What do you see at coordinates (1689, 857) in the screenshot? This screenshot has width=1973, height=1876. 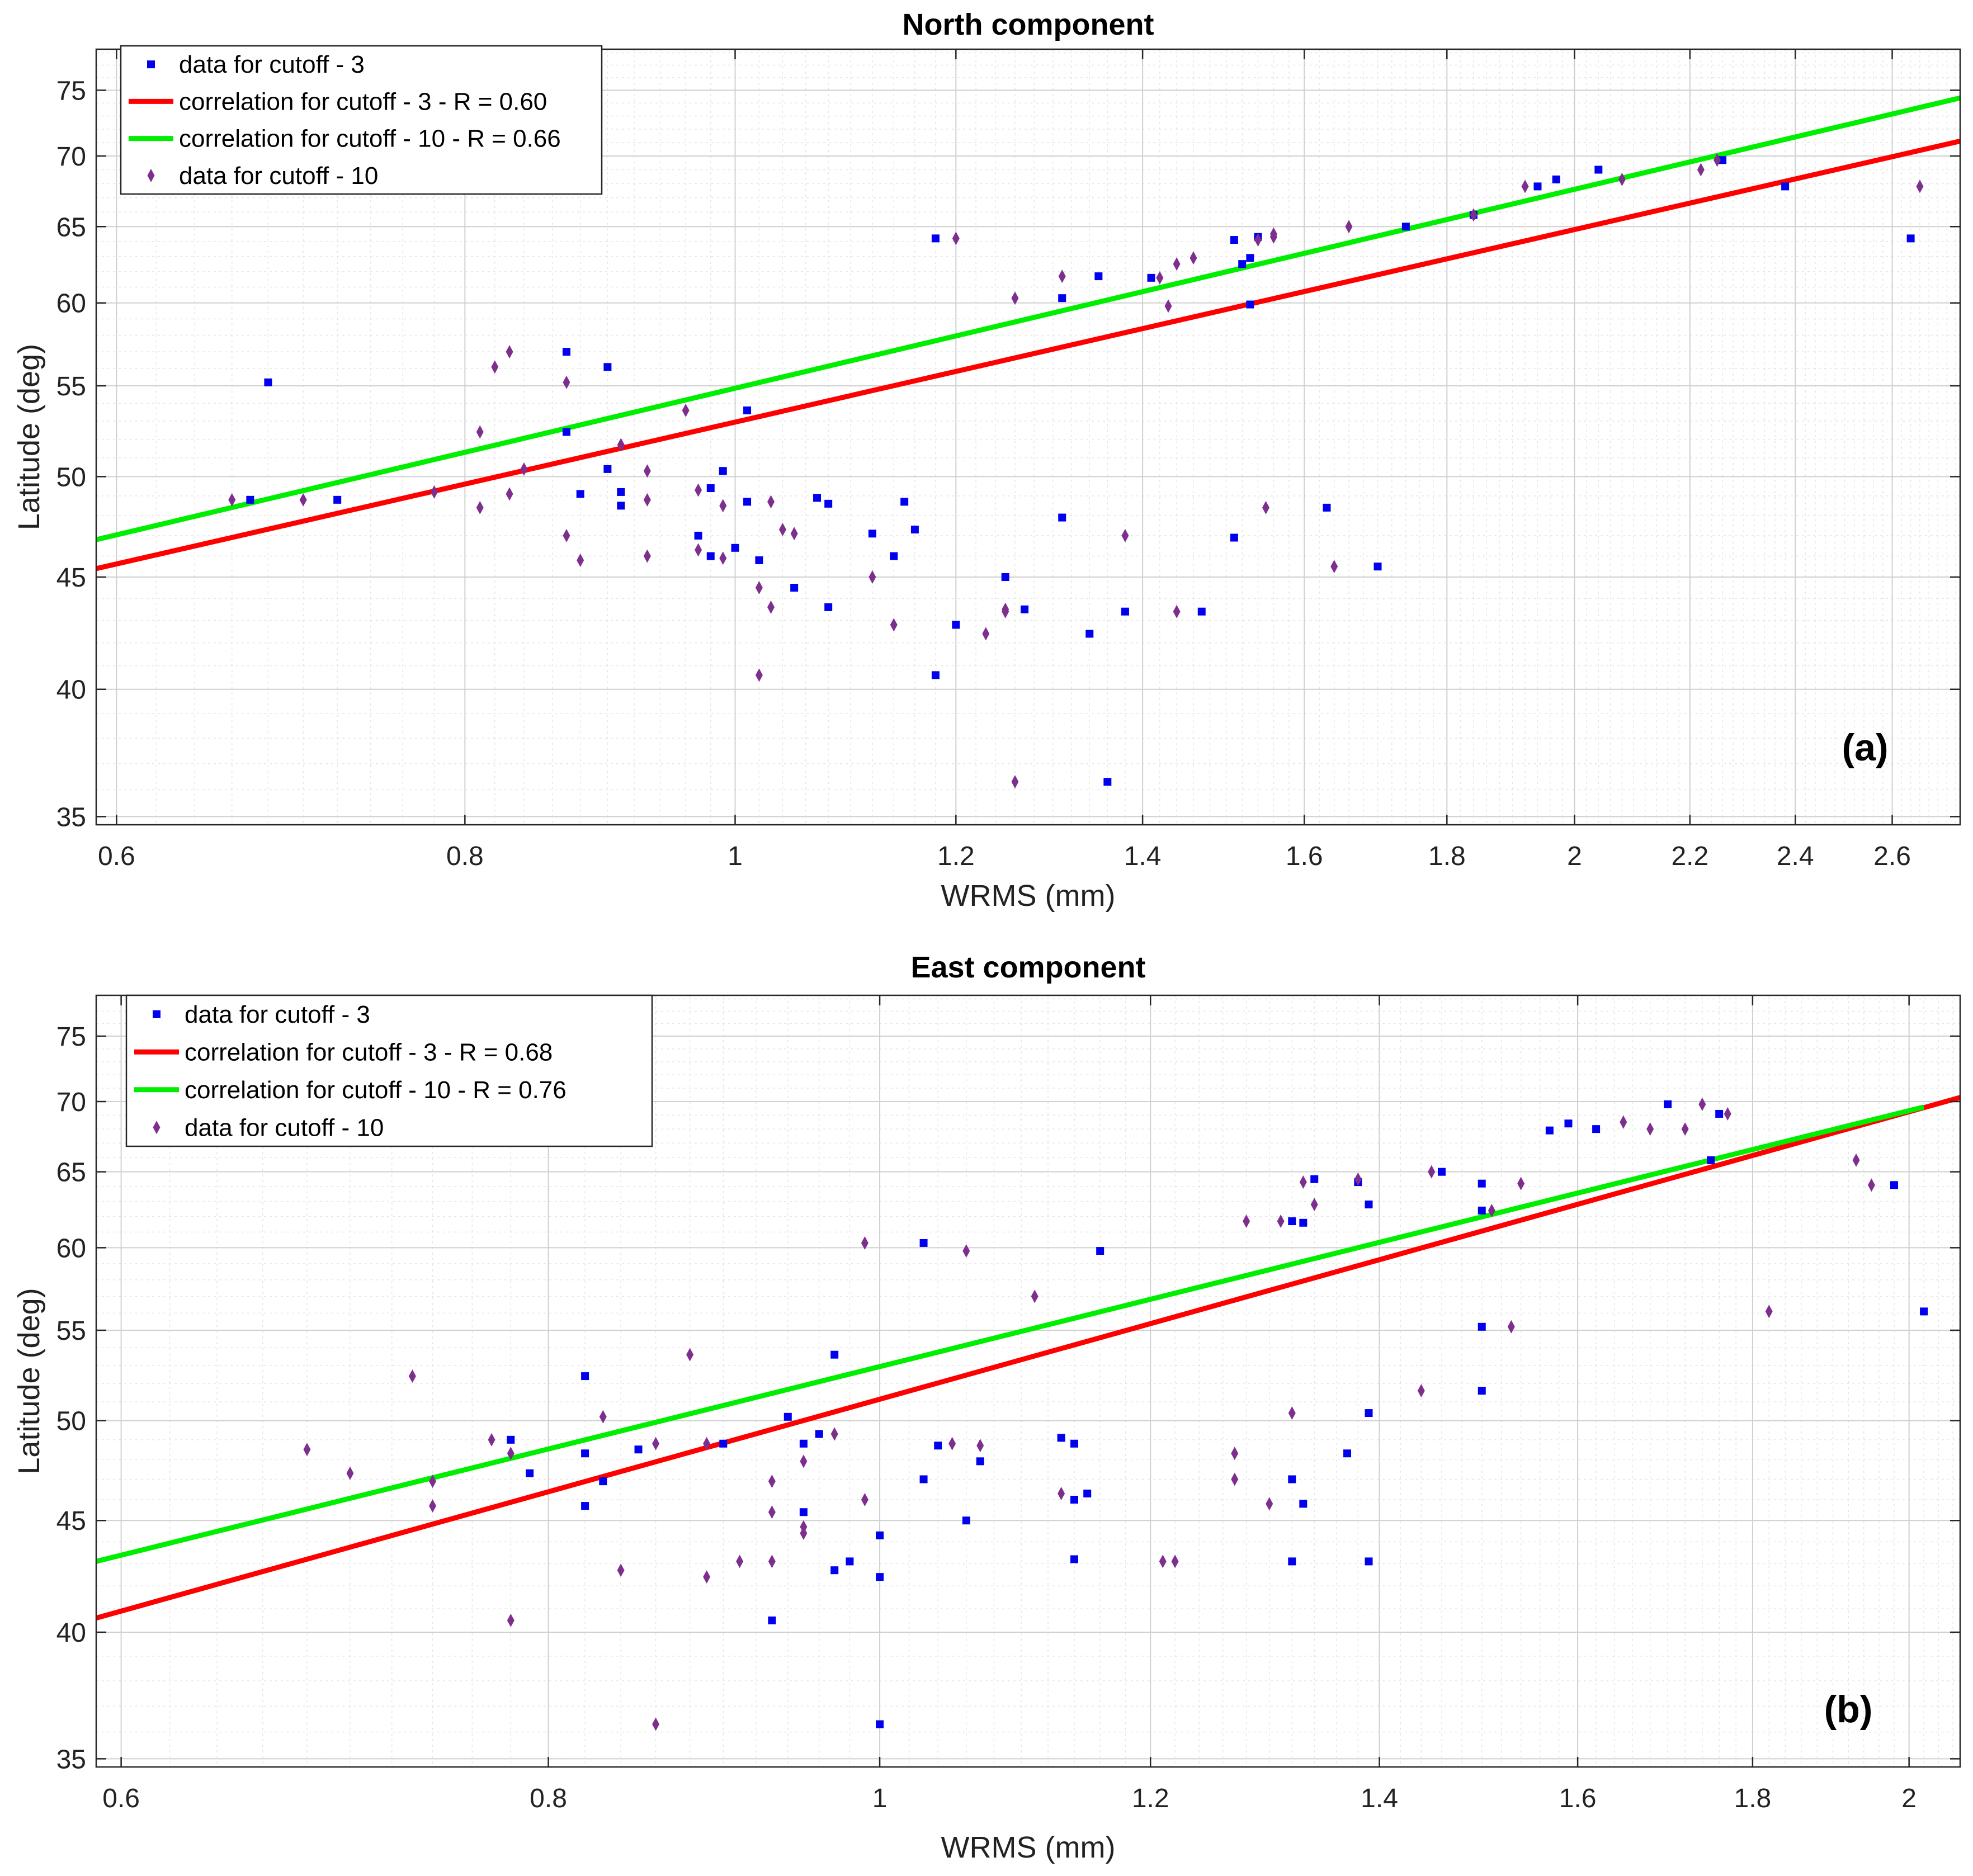 I see `x-tick-label: 2.2` at bounding box center [1689, 857].